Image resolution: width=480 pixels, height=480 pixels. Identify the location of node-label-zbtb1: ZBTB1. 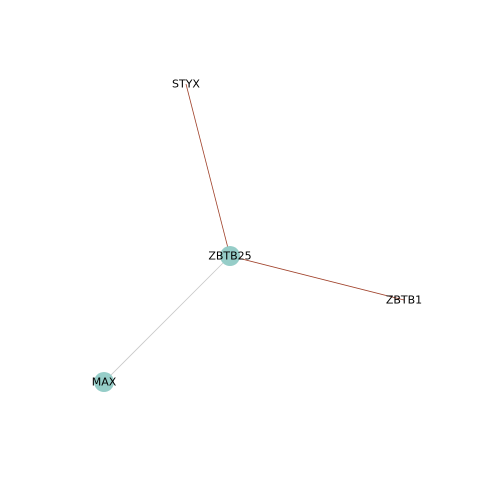
(404, 300).